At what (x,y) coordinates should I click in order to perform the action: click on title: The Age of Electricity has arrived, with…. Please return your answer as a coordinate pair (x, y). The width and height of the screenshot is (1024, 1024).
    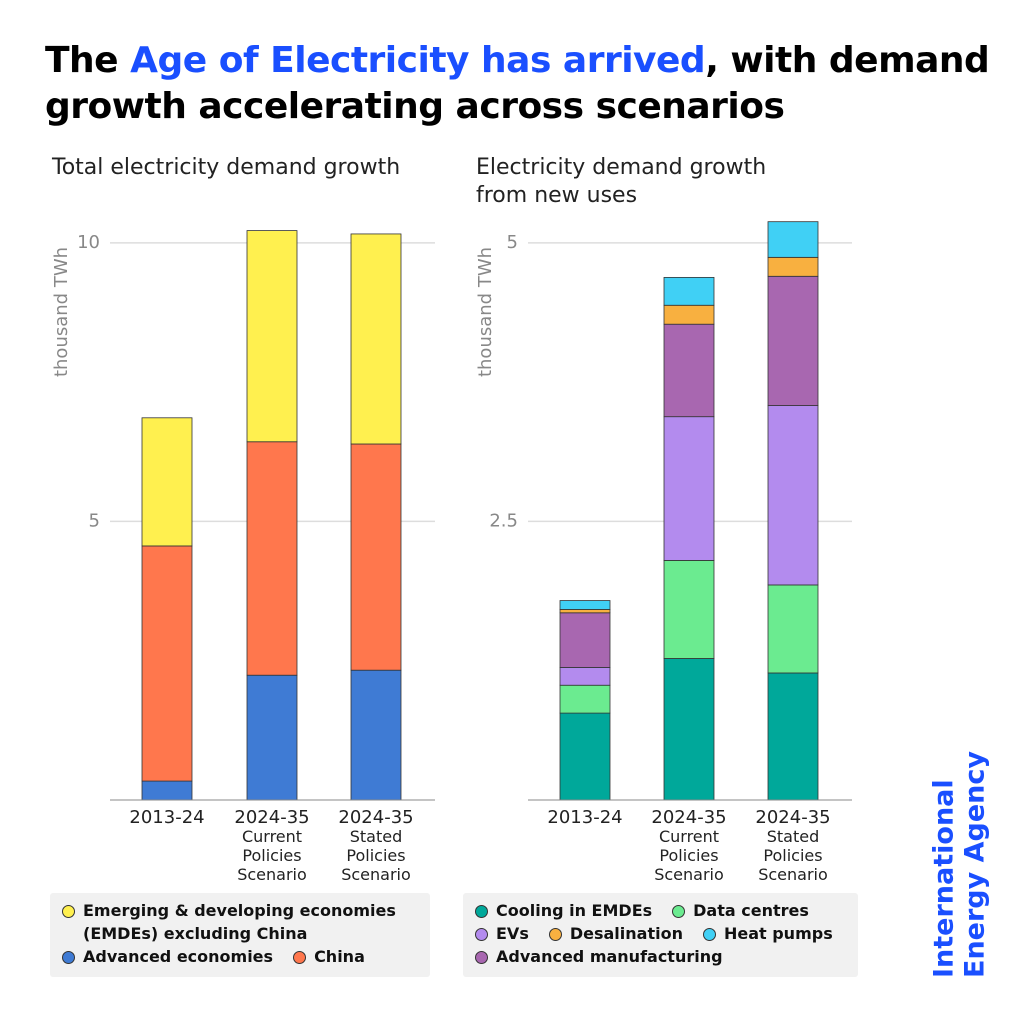
    Looking at the image, I should click on (520, 84).